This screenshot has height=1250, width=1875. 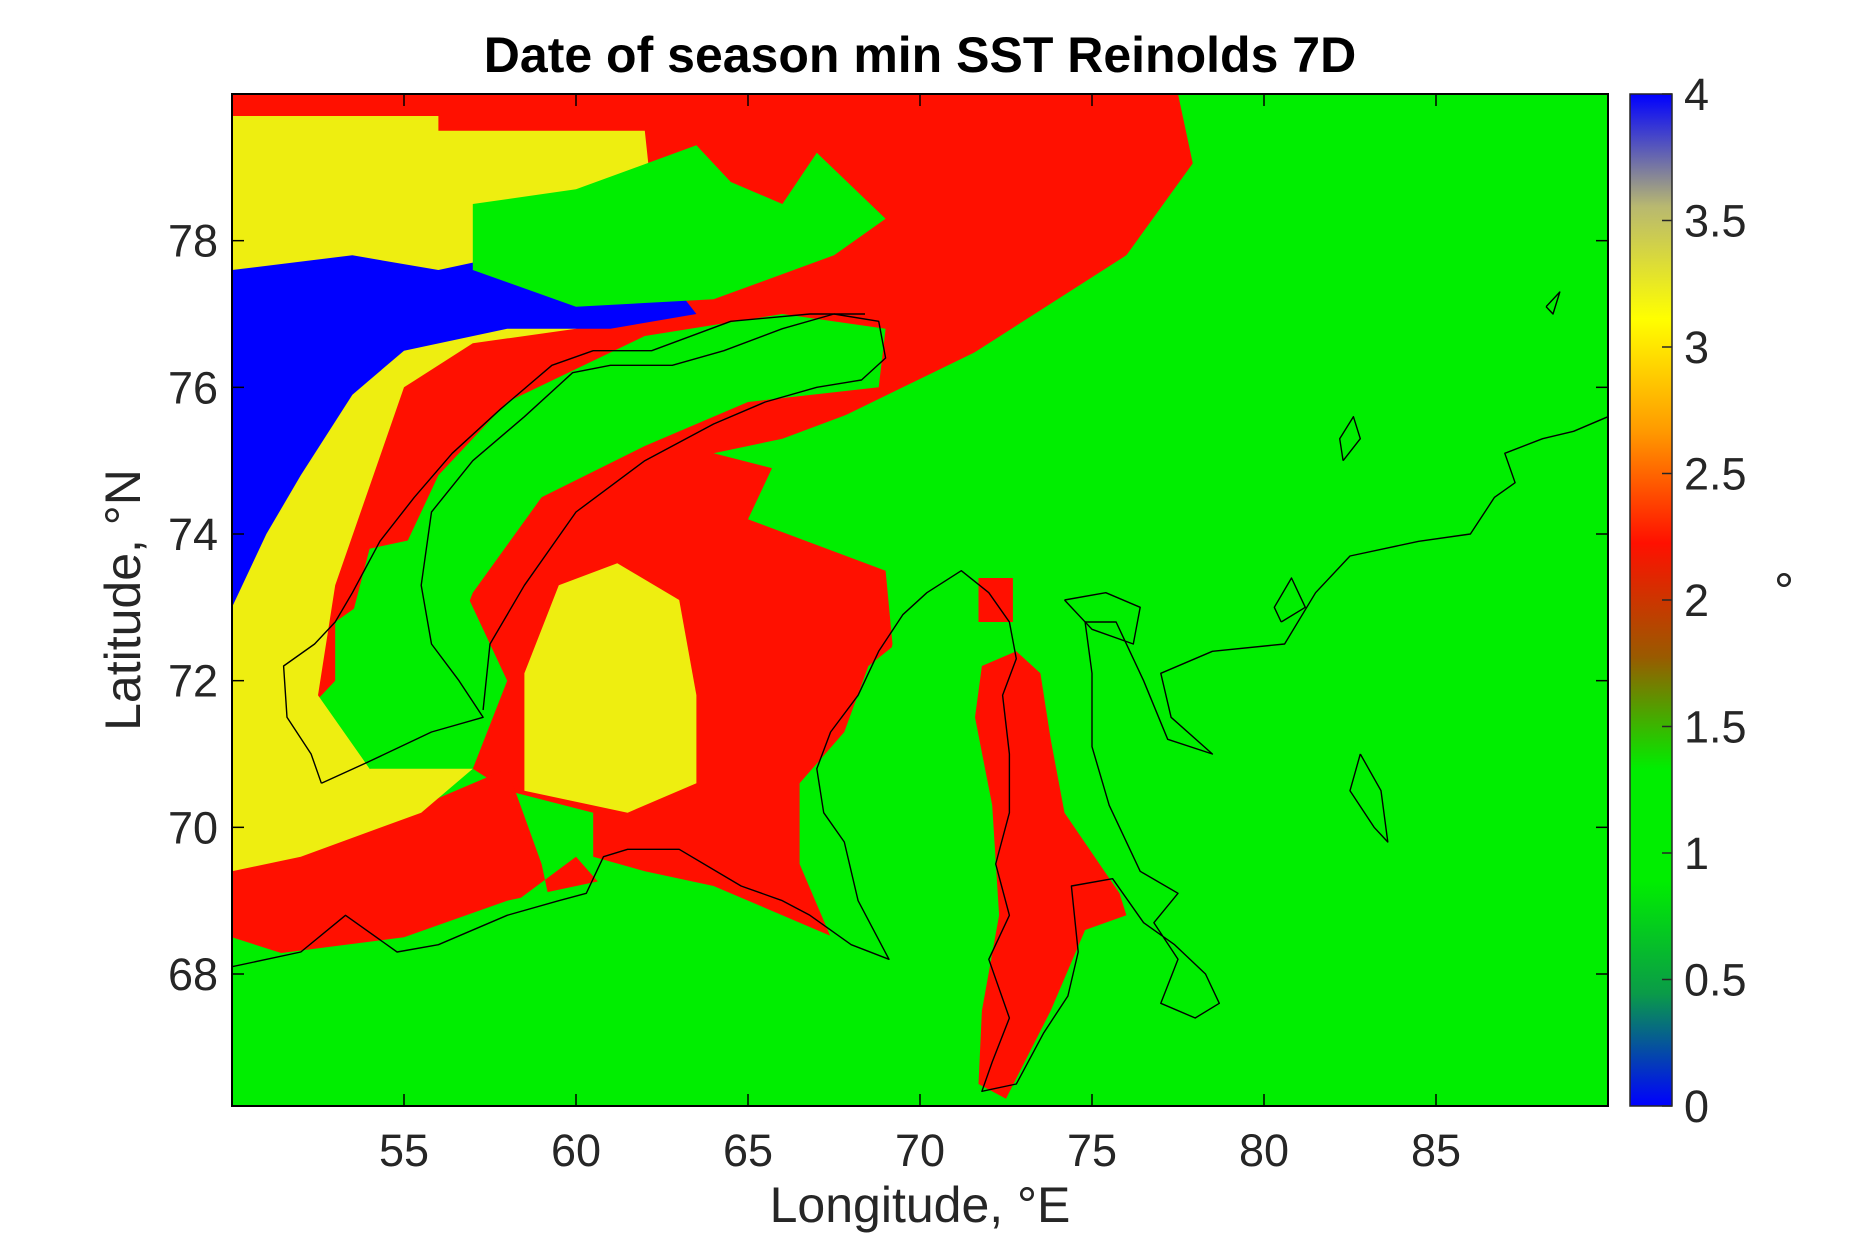 I want to click on colorbar-tick-label: 1, so click(x=1696, y=853).